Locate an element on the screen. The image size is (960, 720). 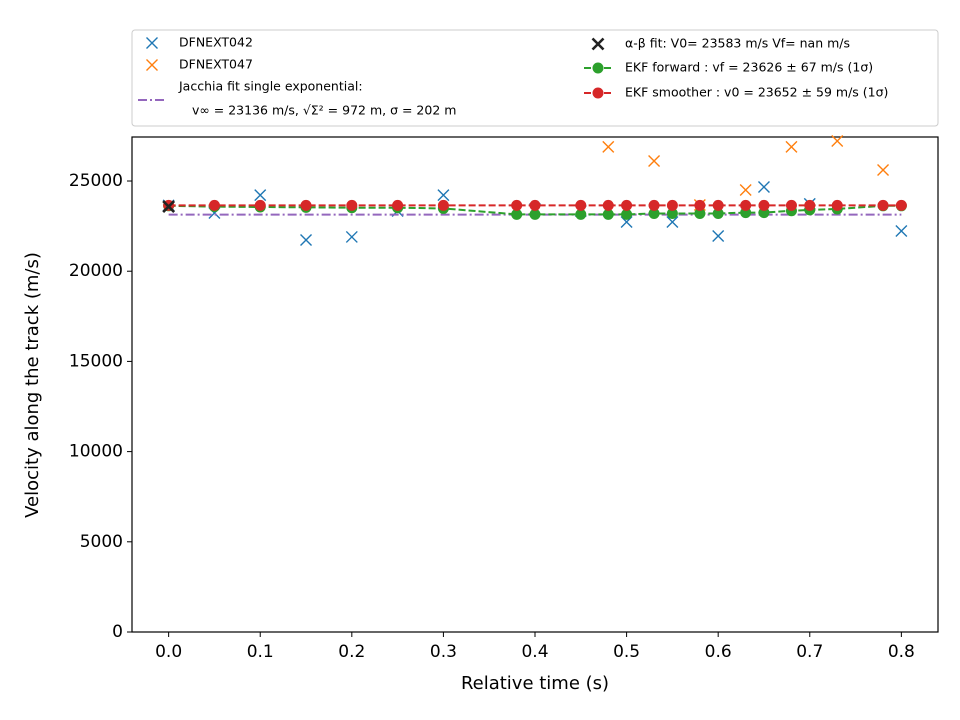
x-tick-label: 0.2 is located at coordinates (351, 652).